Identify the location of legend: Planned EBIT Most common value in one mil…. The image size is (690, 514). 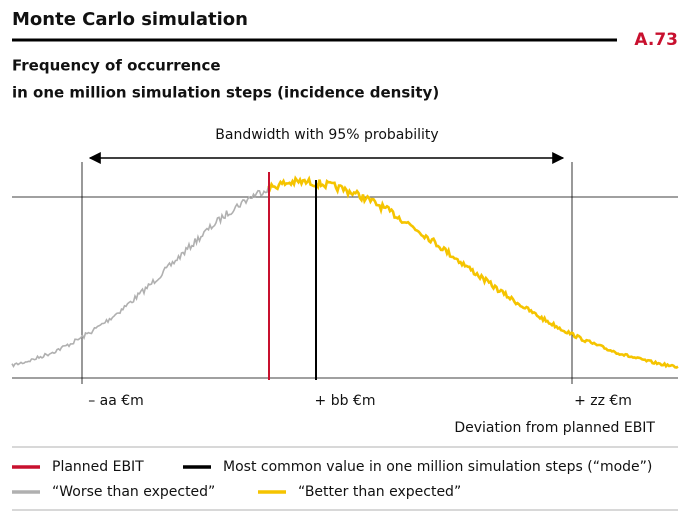
(332, 479).